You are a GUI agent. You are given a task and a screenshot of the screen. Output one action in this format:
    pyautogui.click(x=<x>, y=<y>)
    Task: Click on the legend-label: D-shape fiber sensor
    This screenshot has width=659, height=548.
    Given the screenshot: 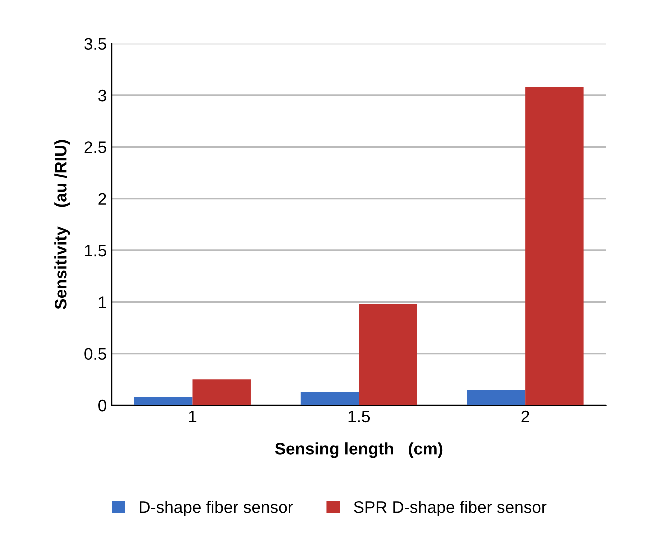 What is the action you would take?
    pyautogui.click(x=217, y=509)
    